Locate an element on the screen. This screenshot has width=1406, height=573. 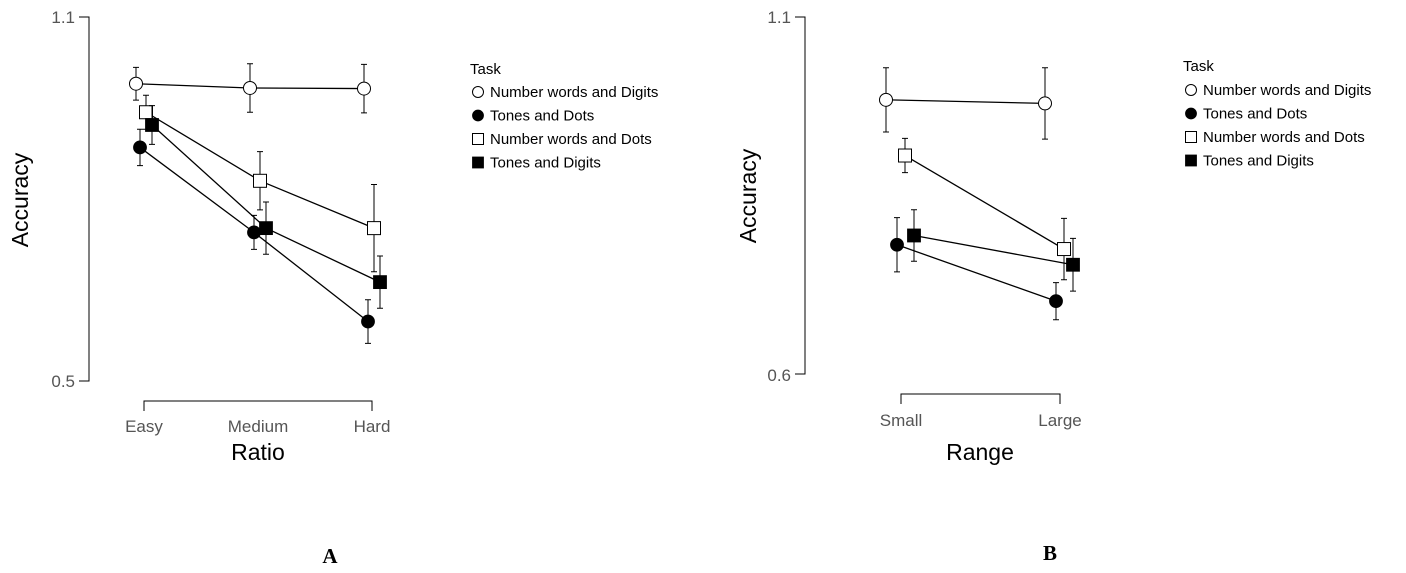
panel-a-legend-item: Number words and Dots is located at coordinates (562, 139).